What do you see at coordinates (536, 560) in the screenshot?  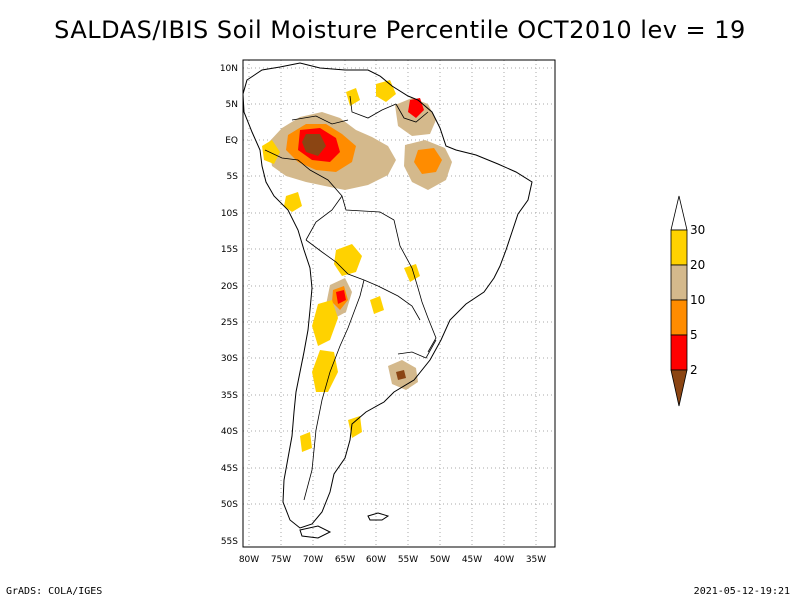 I see `lon-tick-label: 35W` at bounding box center [536, 560].